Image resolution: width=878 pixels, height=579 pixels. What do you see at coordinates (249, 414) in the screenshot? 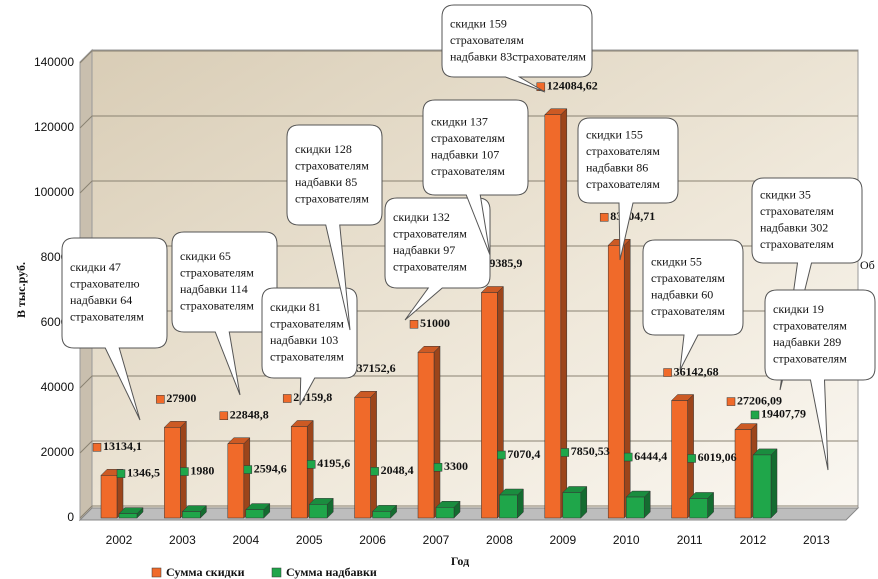
I see `value-label: 22848,8` at bounding box center [249, 414].